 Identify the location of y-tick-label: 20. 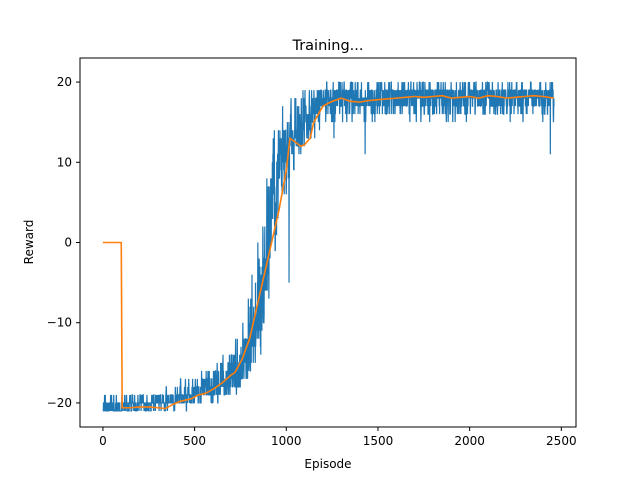
(64, 82).